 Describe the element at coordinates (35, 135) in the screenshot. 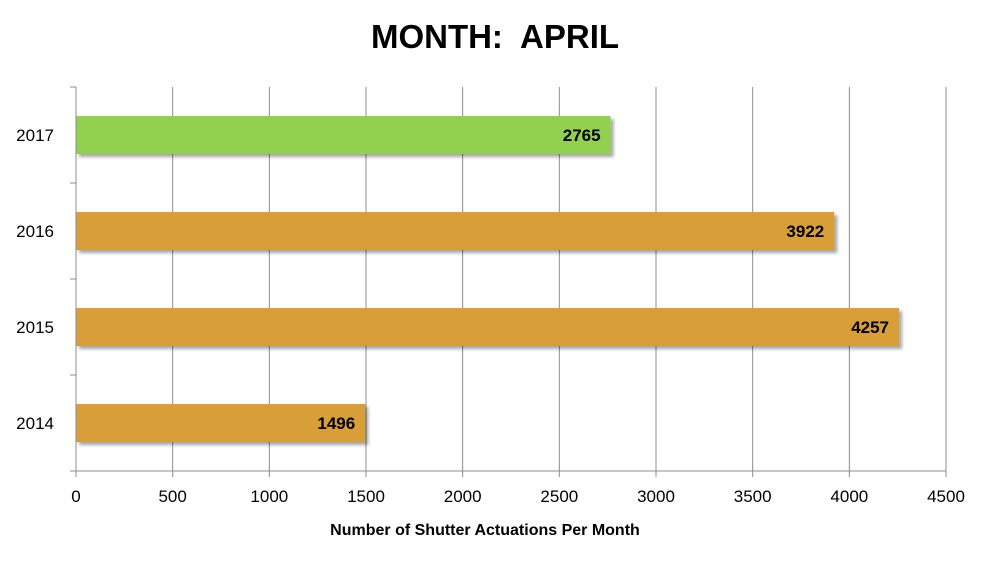

I see `y-tick-label-2017: 2017` at that location.